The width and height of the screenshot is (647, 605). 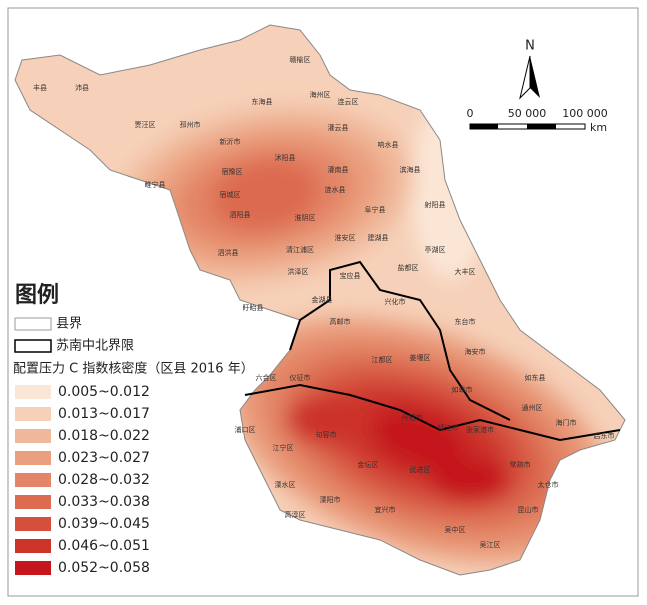 What do you see at coordinates (283, 447) in the screenshot?
I see `place-label: 江宁区` at bounding box center [283, 447].